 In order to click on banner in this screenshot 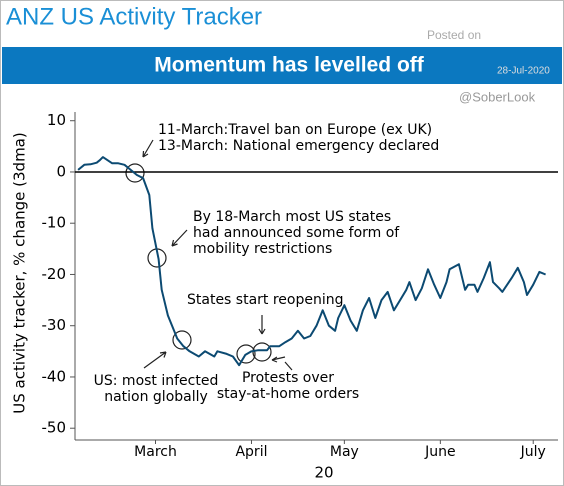, I will do `click(282, 65)`.